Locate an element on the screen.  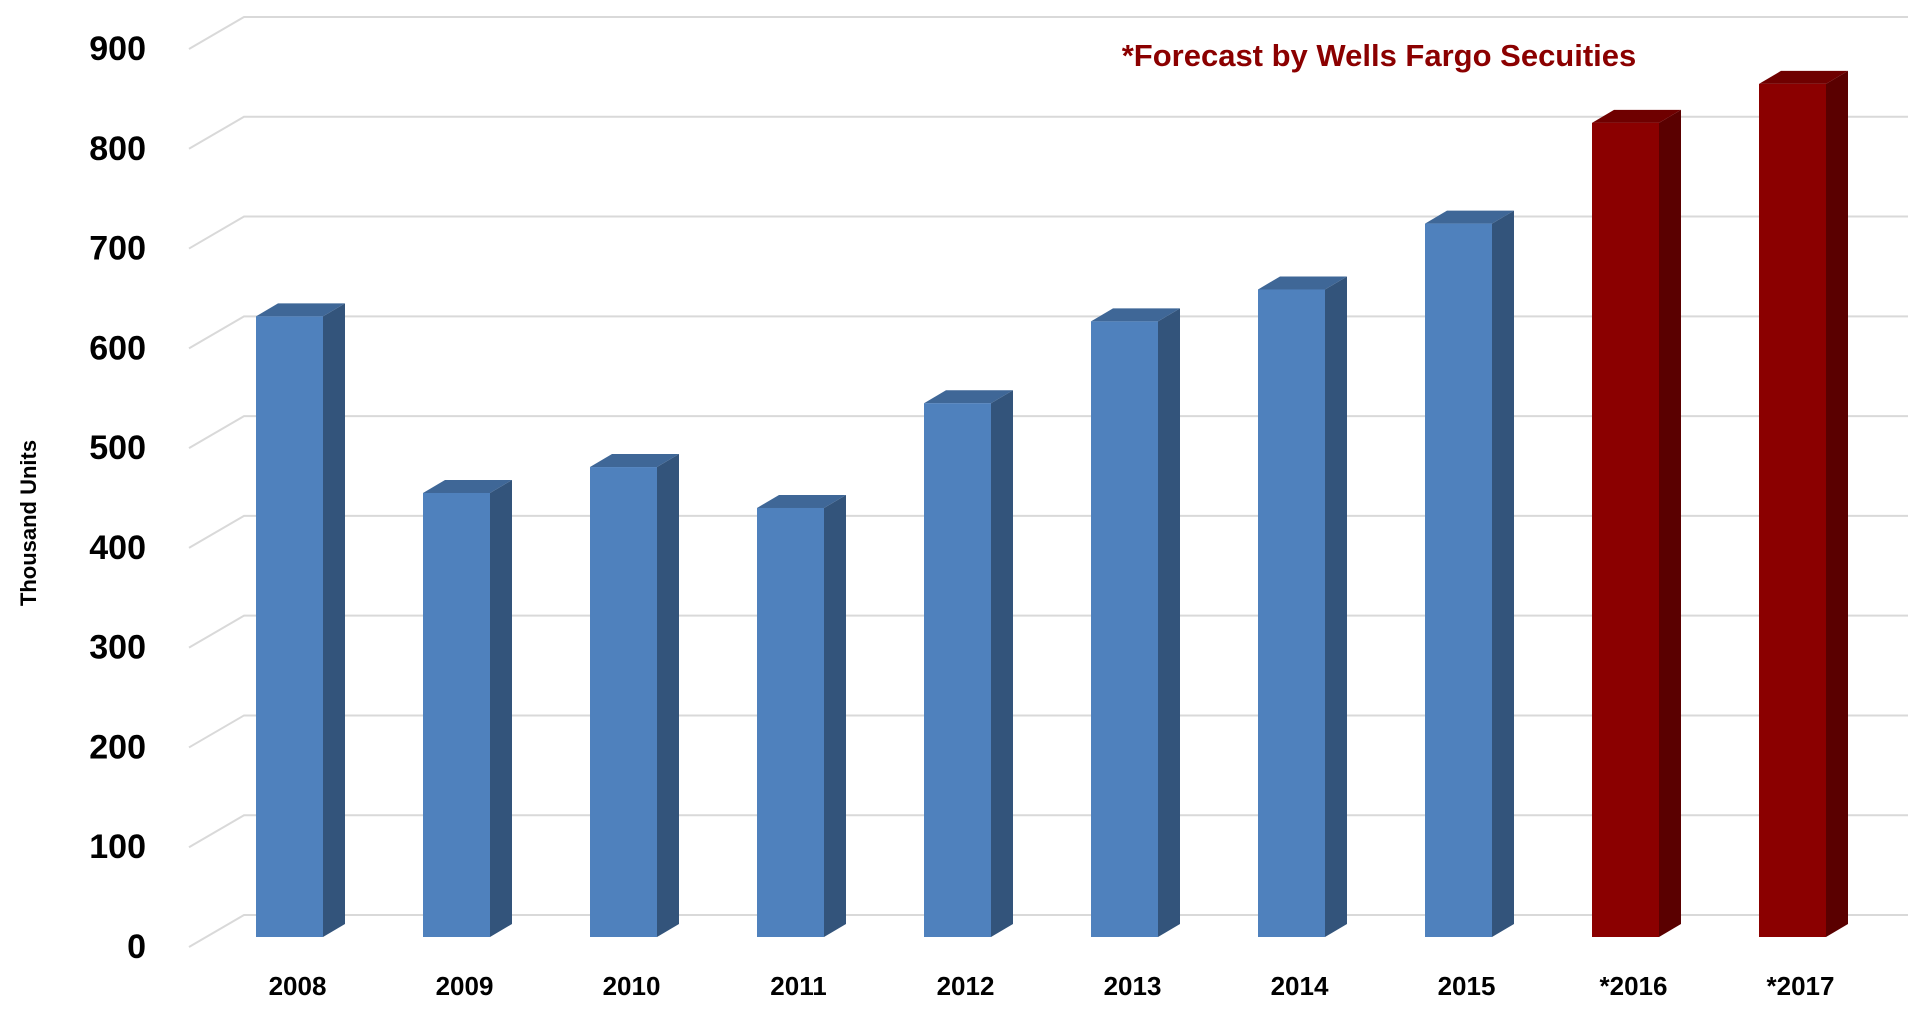
x-tick-label: 2013 is located at coordinates (1133, 986).